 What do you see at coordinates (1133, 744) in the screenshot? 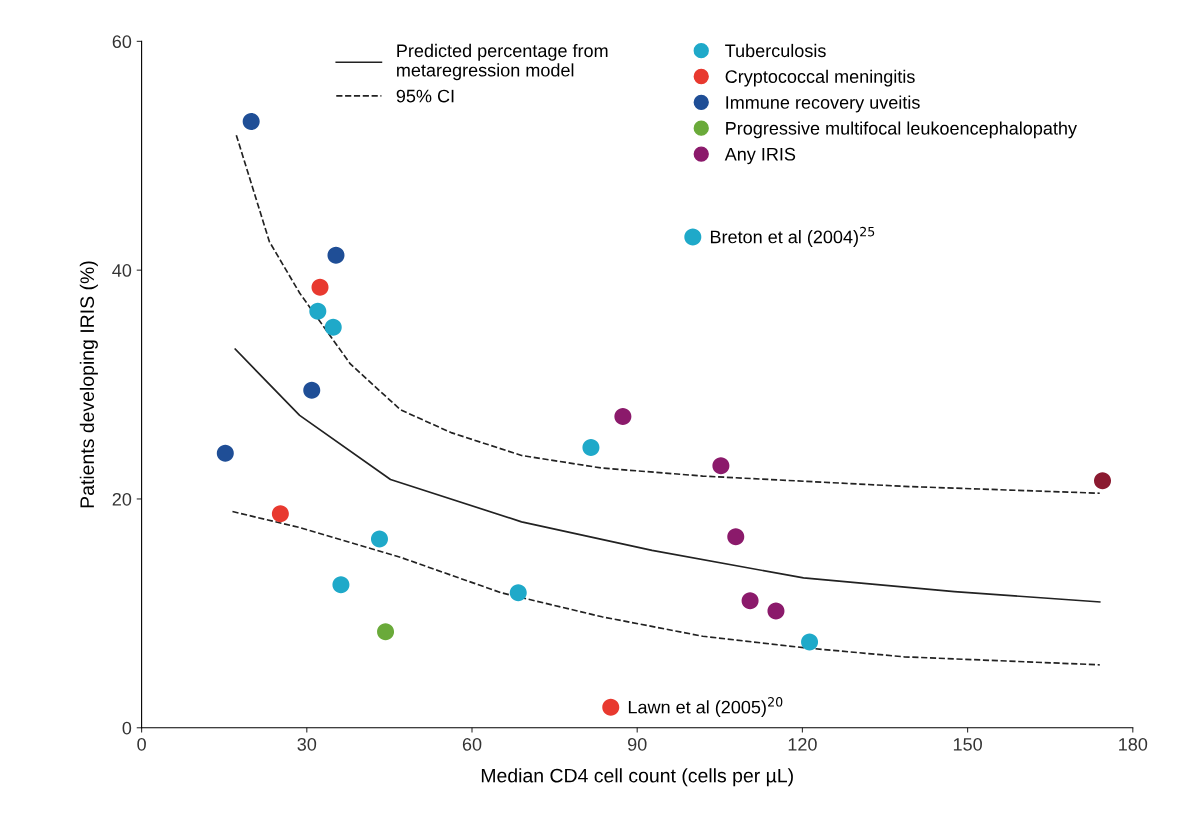
I see `x-tick-label: 180` at bounding box center [1133, 744].